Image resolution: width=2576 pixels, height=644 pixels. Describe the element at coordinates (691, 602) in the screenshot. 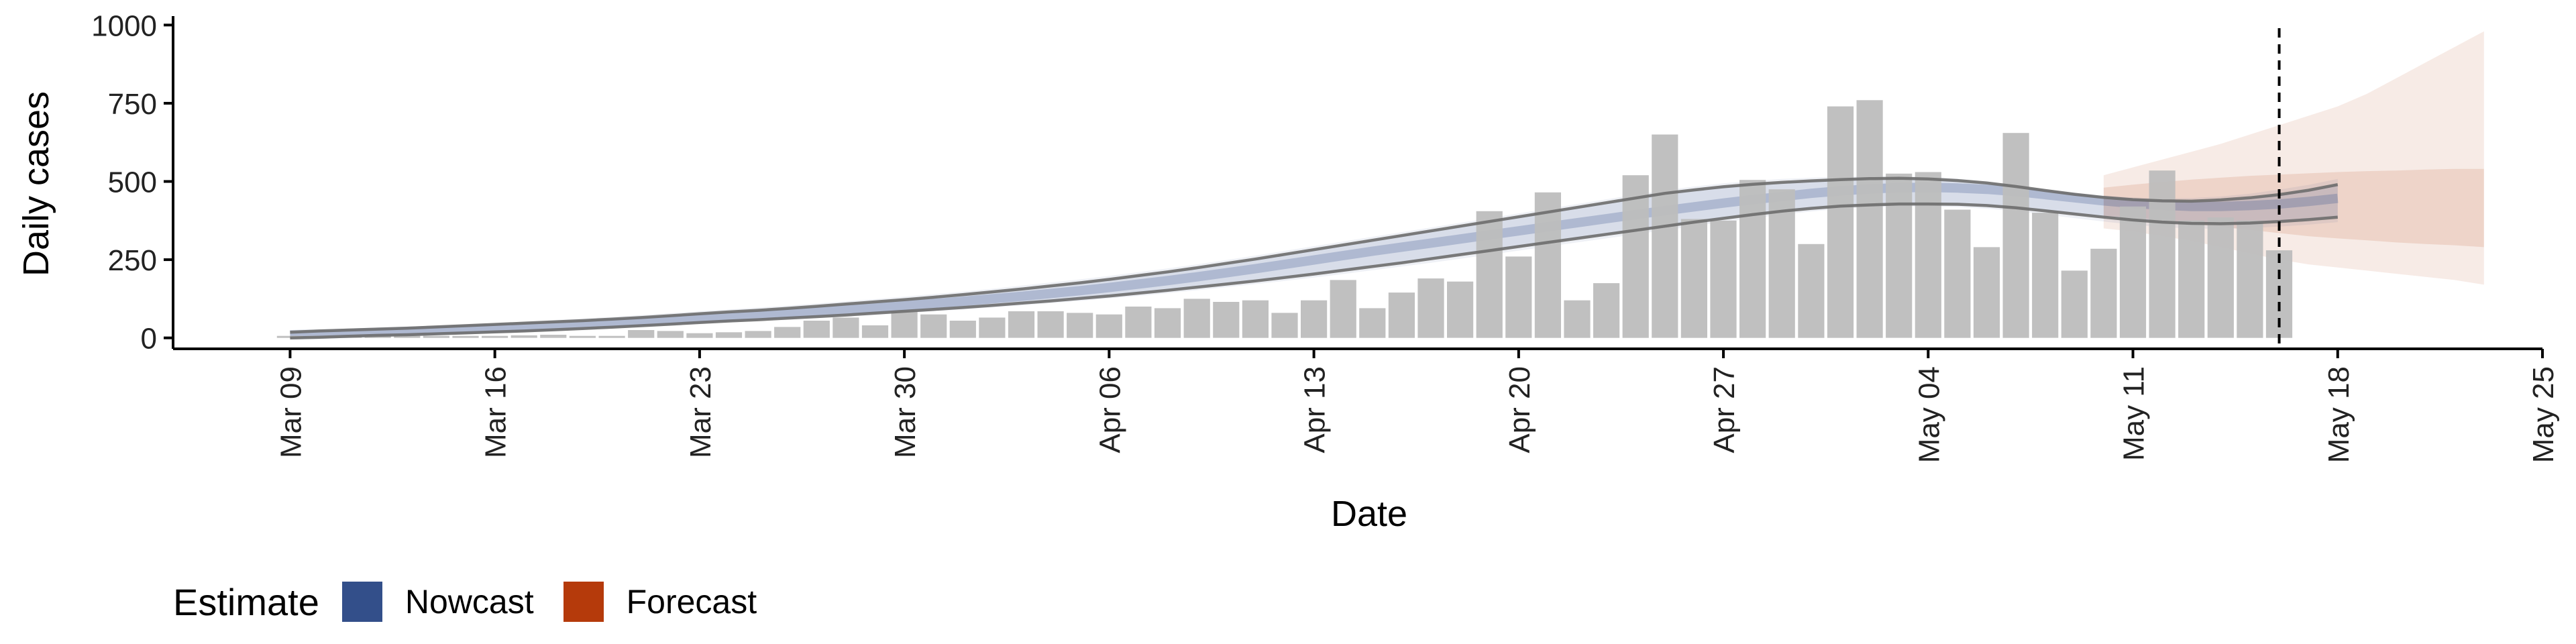

I see `legend-label-forecast: Forecast` at that location.